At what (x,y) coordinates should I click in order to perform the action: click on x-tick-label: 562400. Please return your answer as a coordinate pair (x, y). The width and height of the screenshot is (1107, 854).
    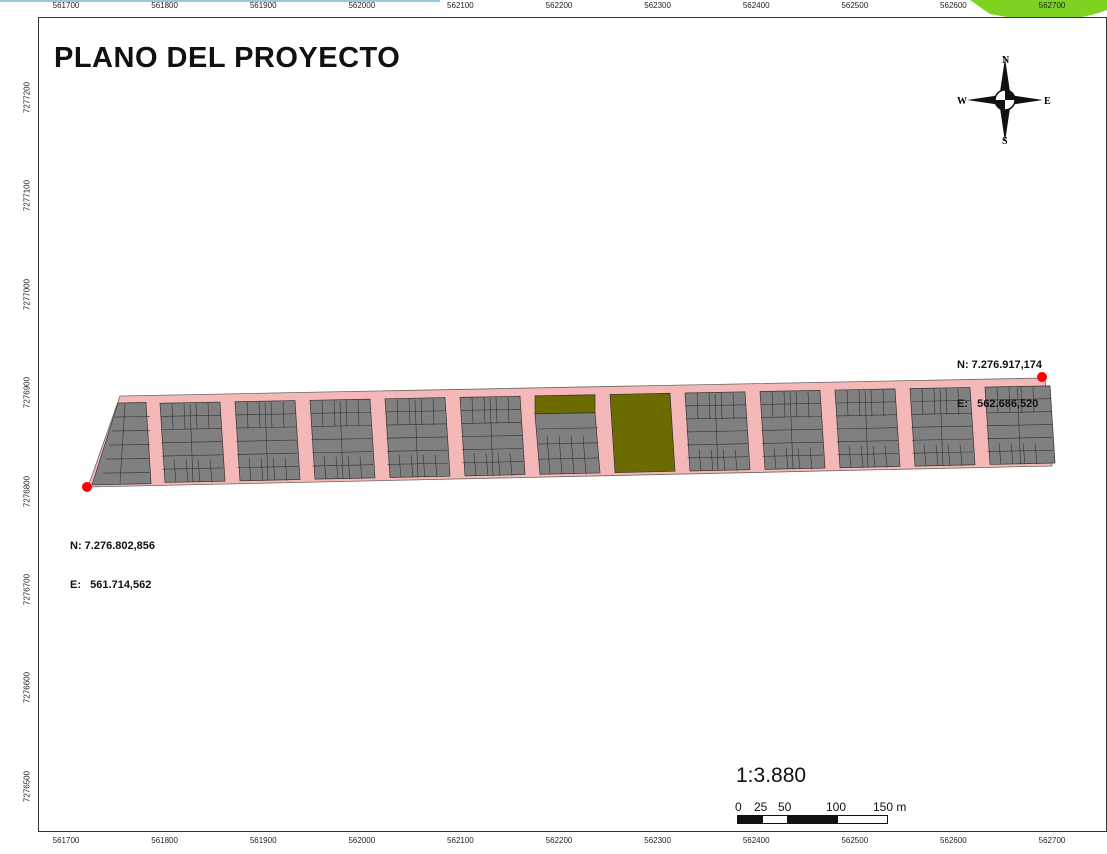
    Looking at the image, I should click on (756, 5).